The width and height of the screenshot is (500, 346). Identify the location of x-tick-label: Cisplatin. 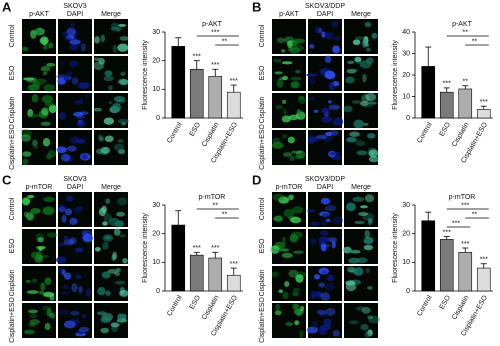
(211, 307).